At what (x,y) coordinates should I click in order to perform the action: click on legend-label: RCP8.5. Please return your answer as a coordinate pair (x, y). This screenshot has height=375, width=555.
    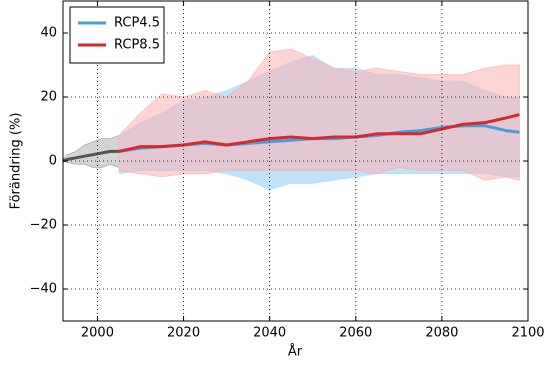
    Looking at the image, I should click on (137, 45).